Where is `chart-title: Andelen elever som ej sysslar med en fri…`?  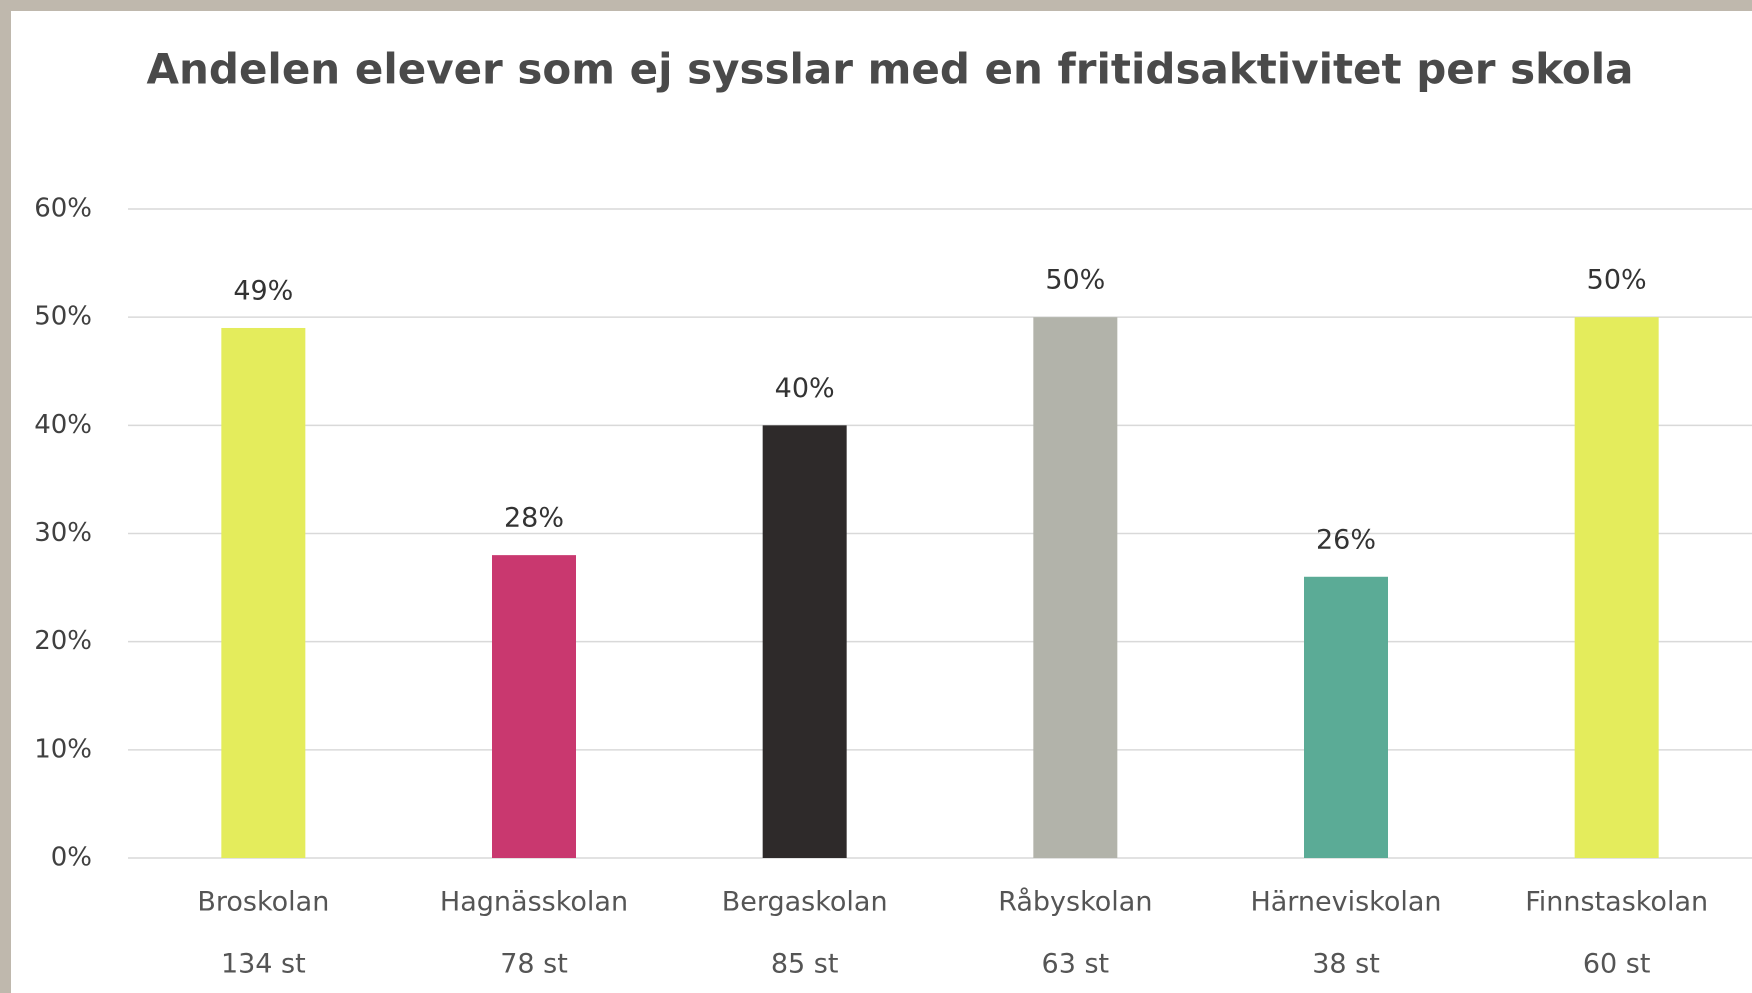 chart-title: Andelen elever som ej sysslar med en fri… is located at coordinates (889, 69).